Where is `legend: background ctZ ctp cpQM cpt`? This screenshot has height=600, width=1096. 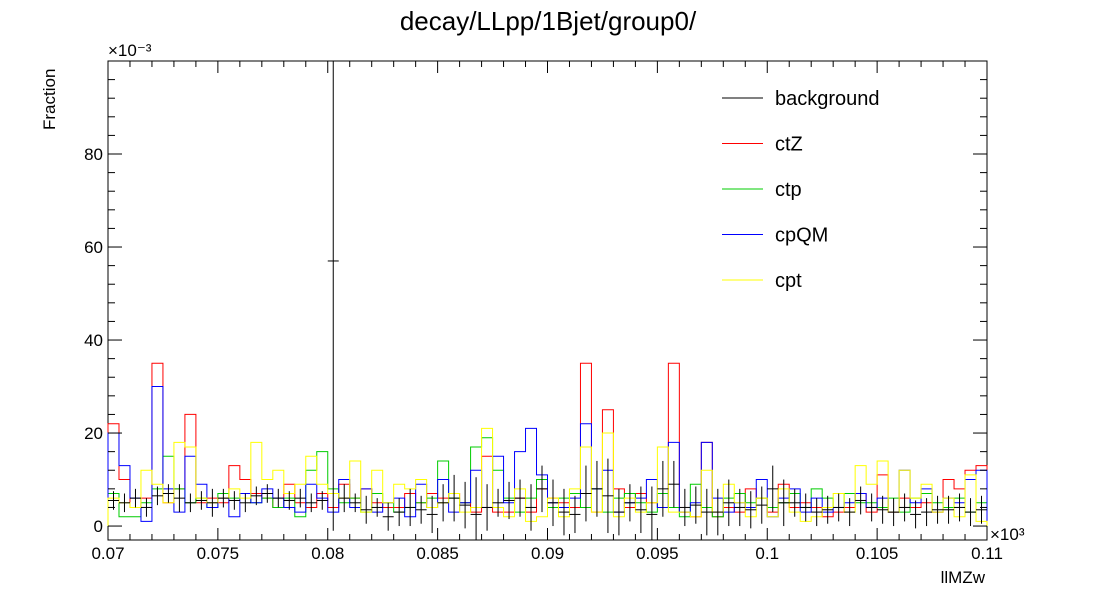 legend: background ctZ ctp cpQM cpt is located at coordinates (801, 190).